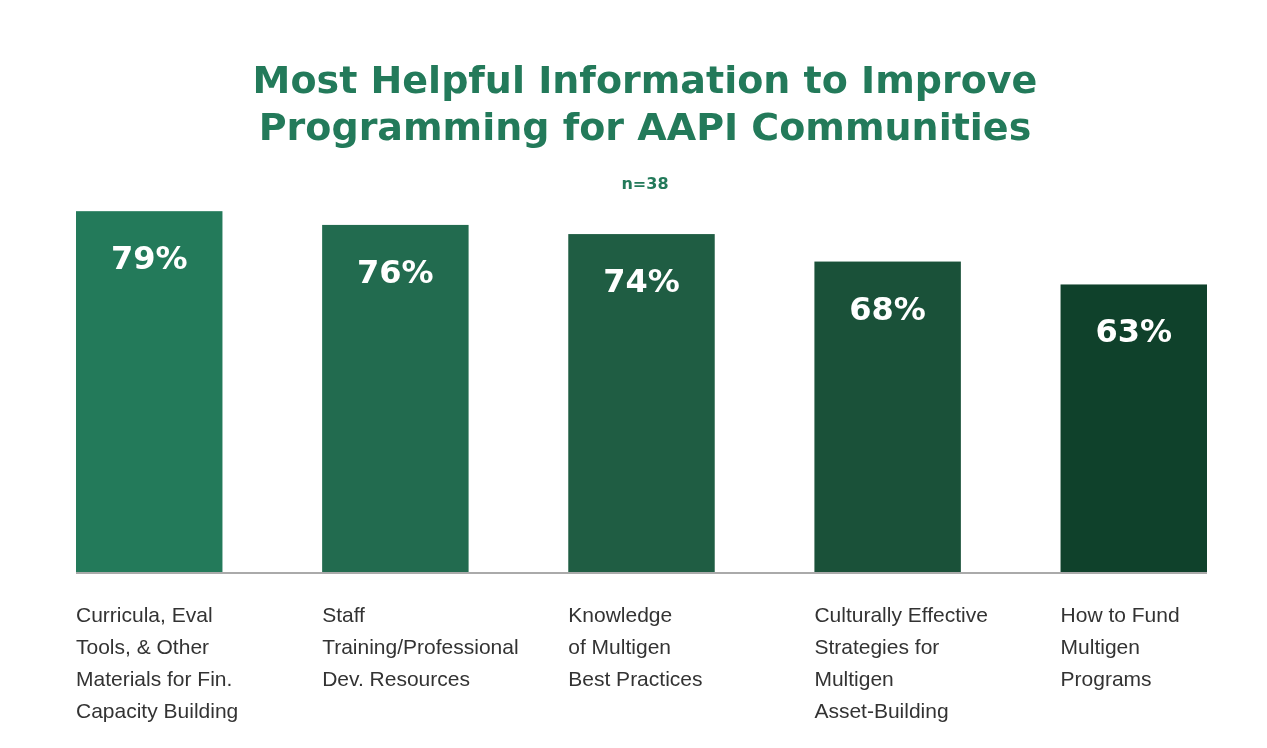 Image resolution: width=1267 pixels, height=748 pixels. Describe the element at coordinates (635, 646) in the screenshot. I see `x-tick-label: Knowledge of Multigen Best Practices` at that location.